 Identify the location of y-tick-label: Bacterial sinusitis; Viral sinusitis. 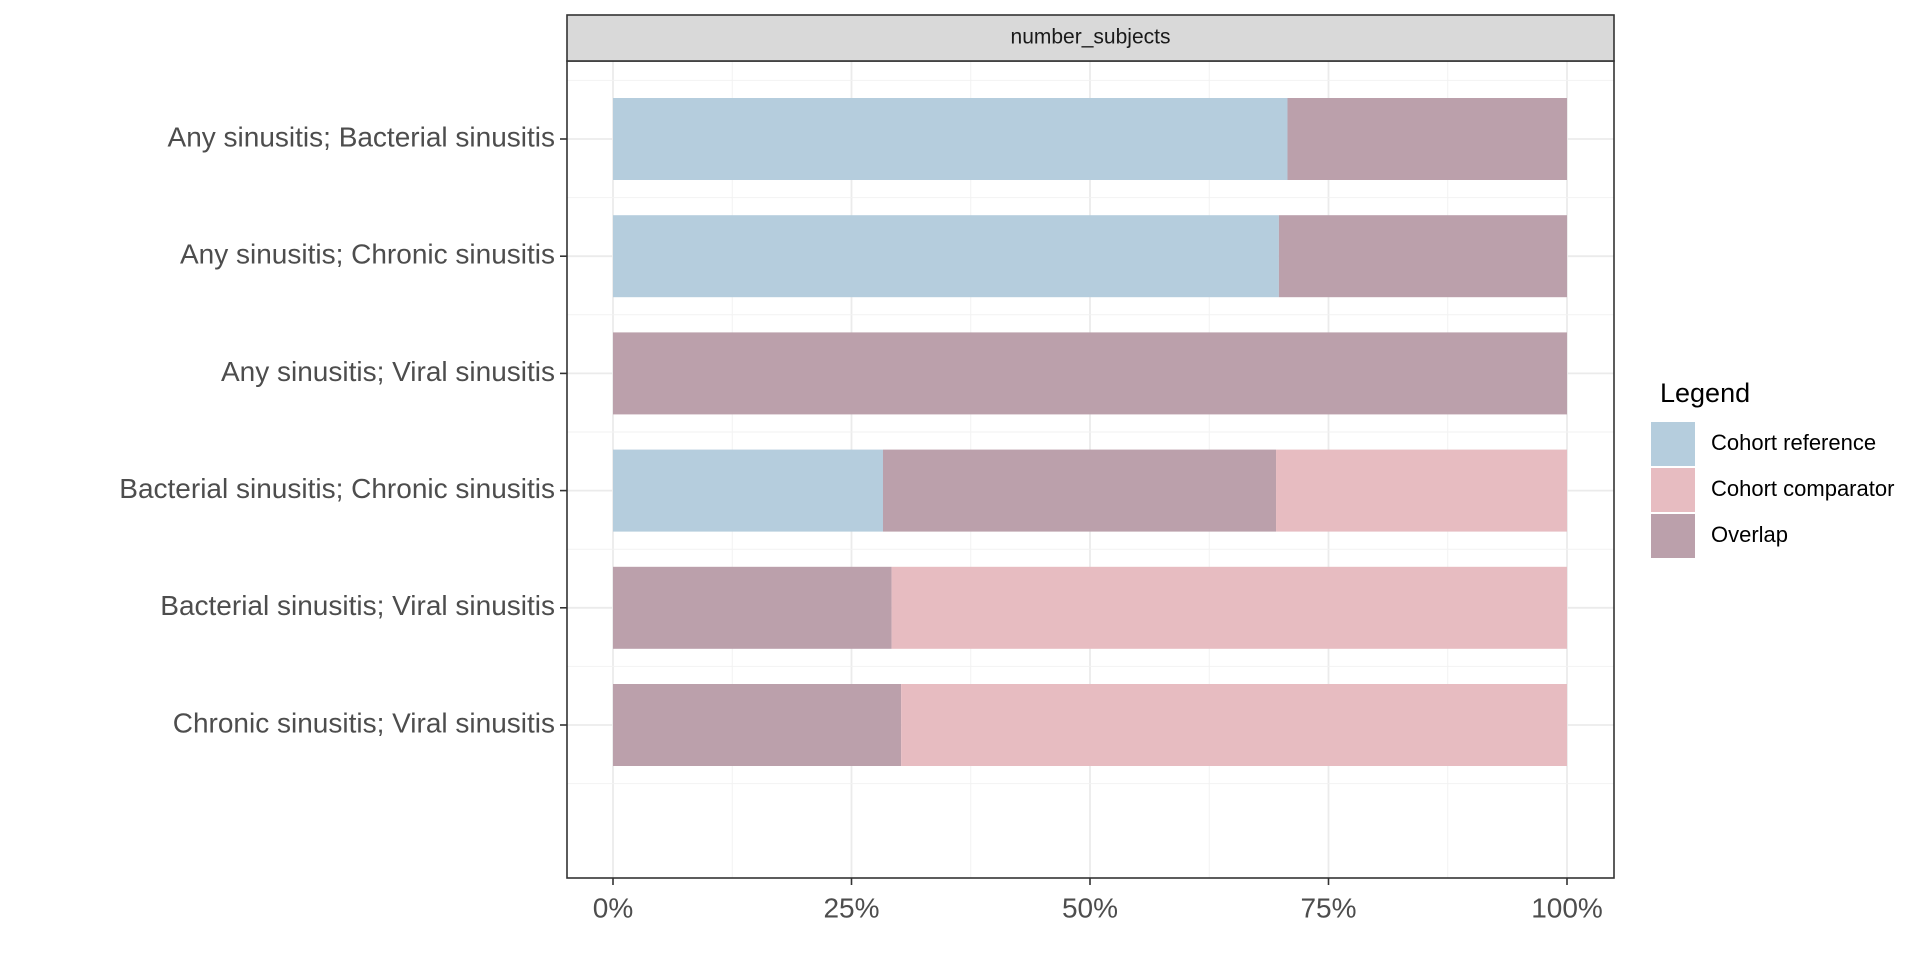
(357, 605).